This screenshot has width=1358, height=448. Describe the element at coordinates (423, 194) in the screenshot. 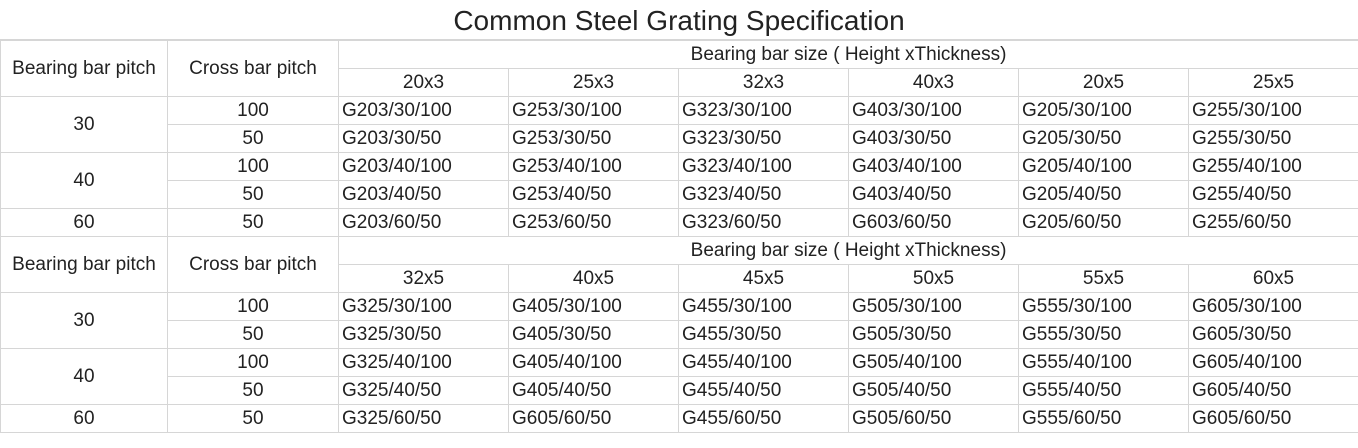

I see `grating-code: G203/40/50` at that location.